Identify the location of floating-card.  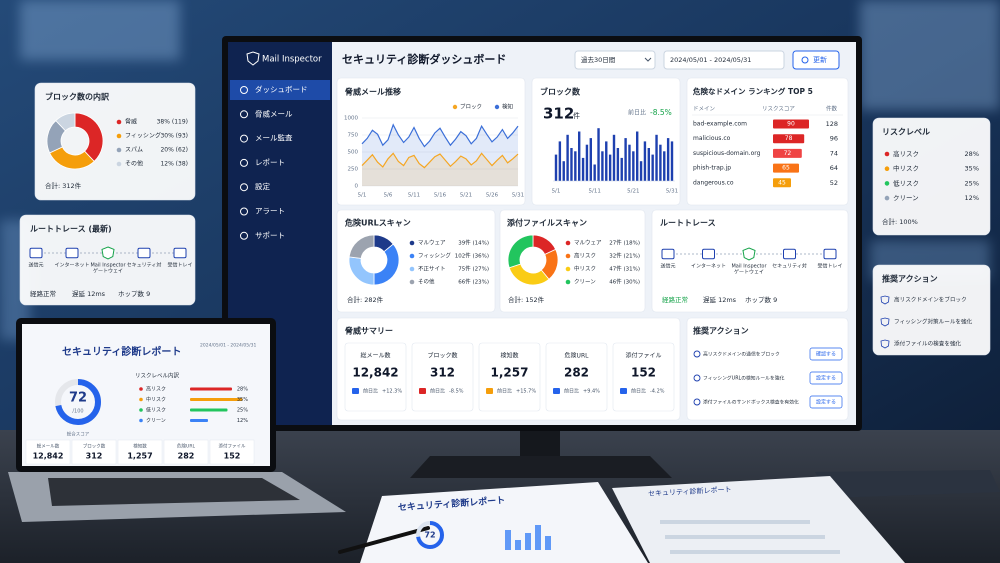
(107, 260).